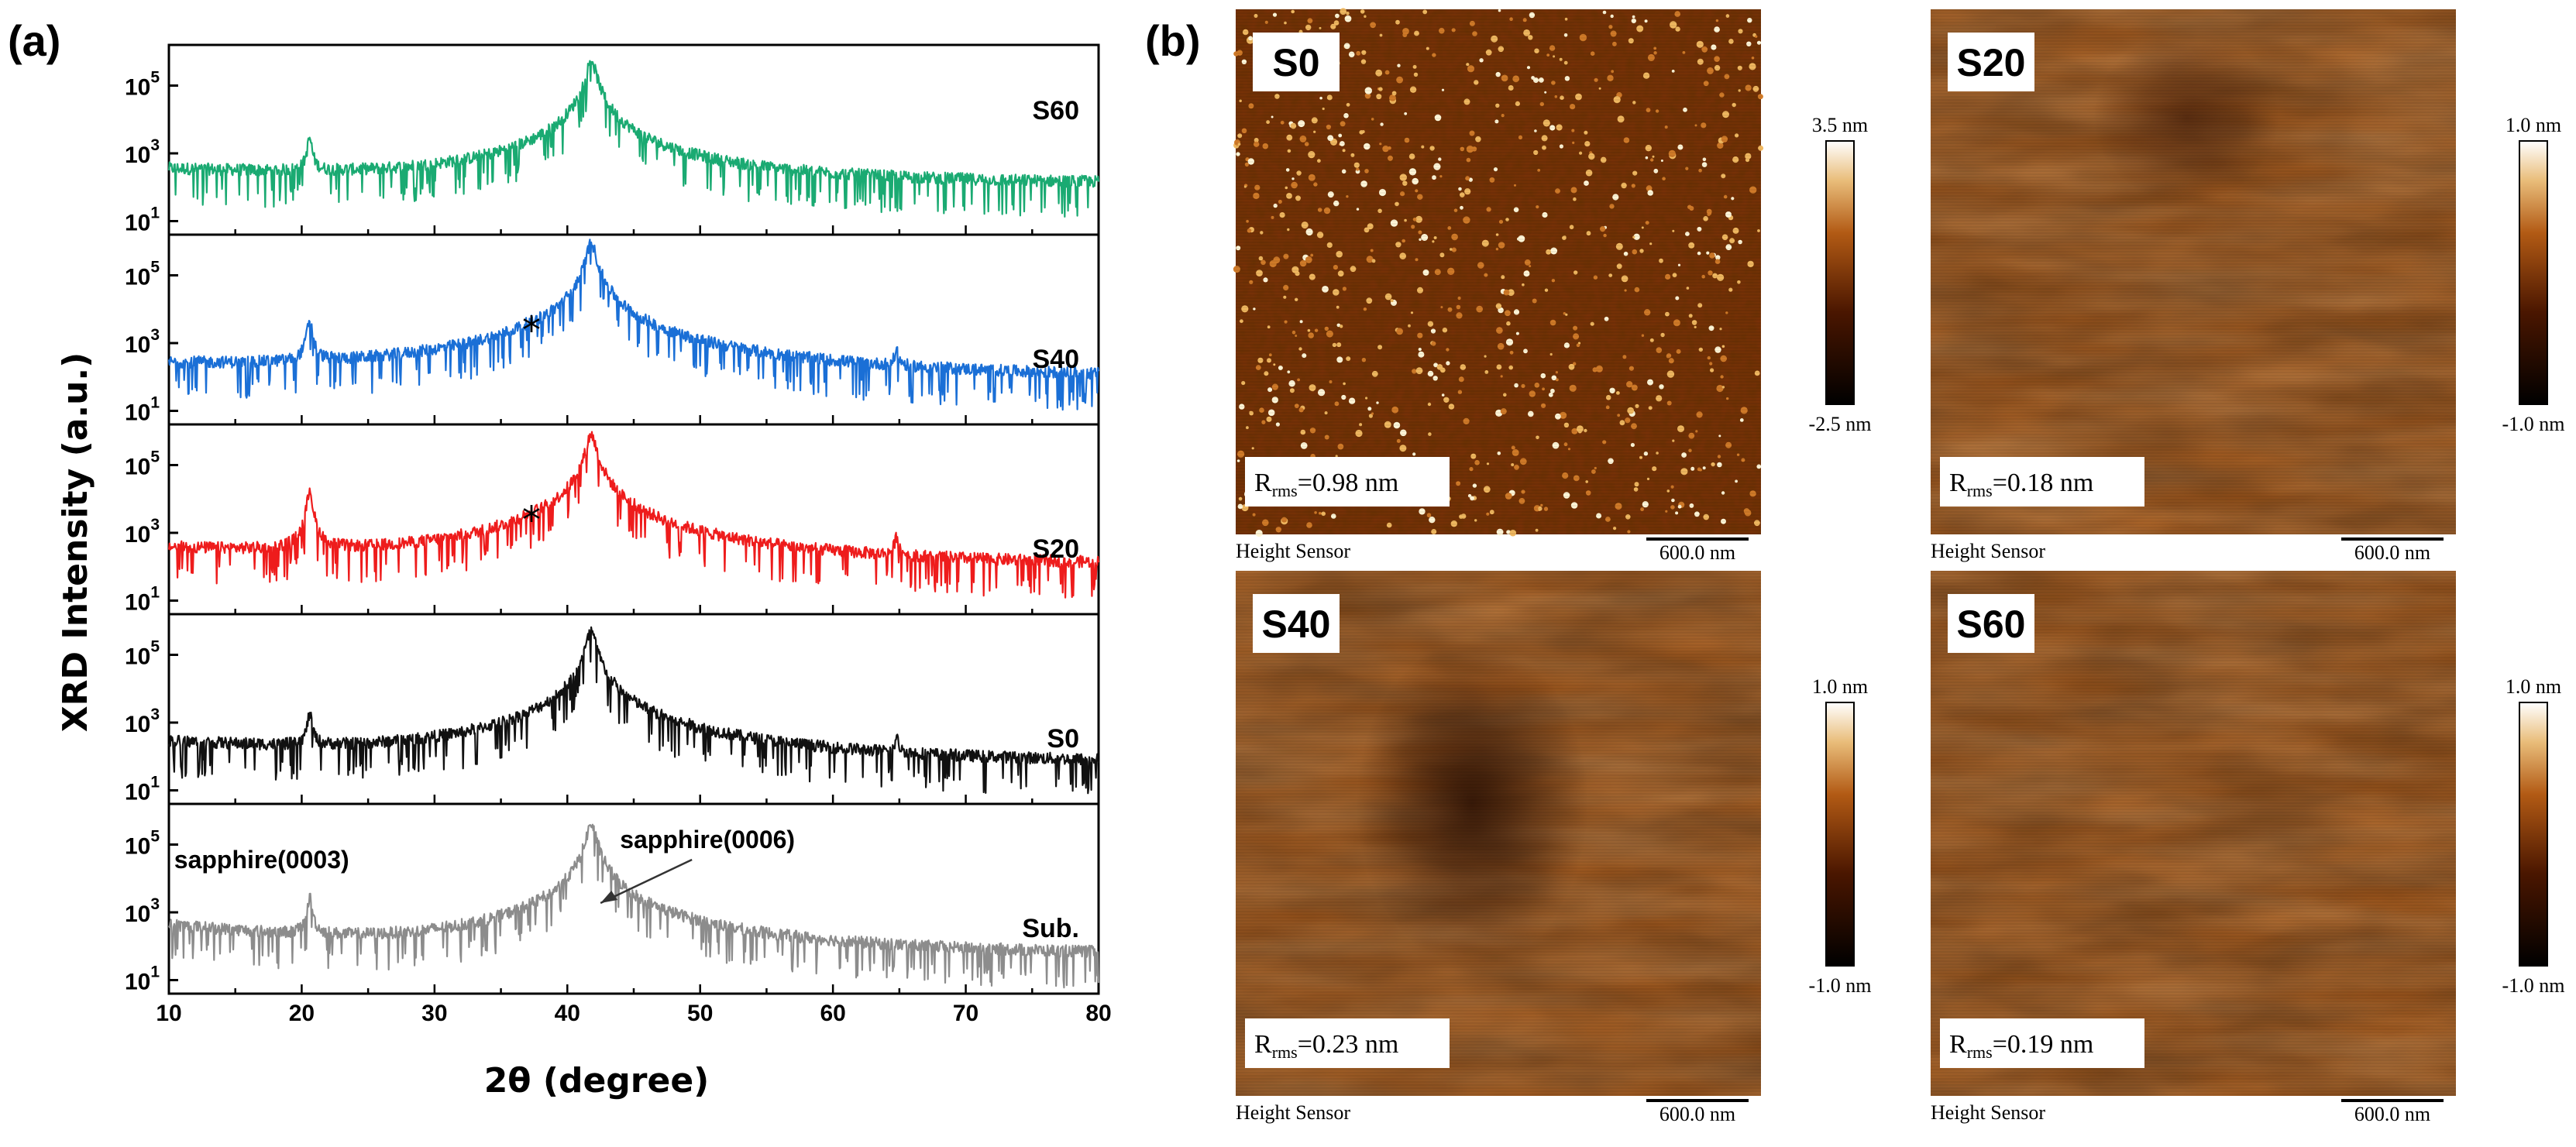 Image resolution: width=2576 pixels, height=1147 pixels. Describe the element at coordinates (1056, 359) in the screenshot. I see `sample-label: S40` at that location.